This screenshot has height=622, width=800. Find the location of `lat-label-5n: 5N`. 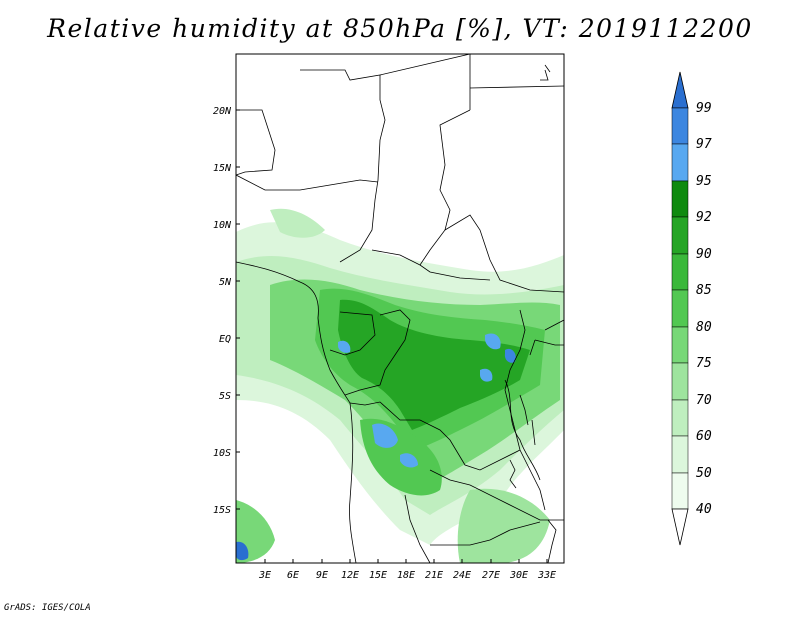

lat-label-5n: 5N is located at coordinates (225, 282).